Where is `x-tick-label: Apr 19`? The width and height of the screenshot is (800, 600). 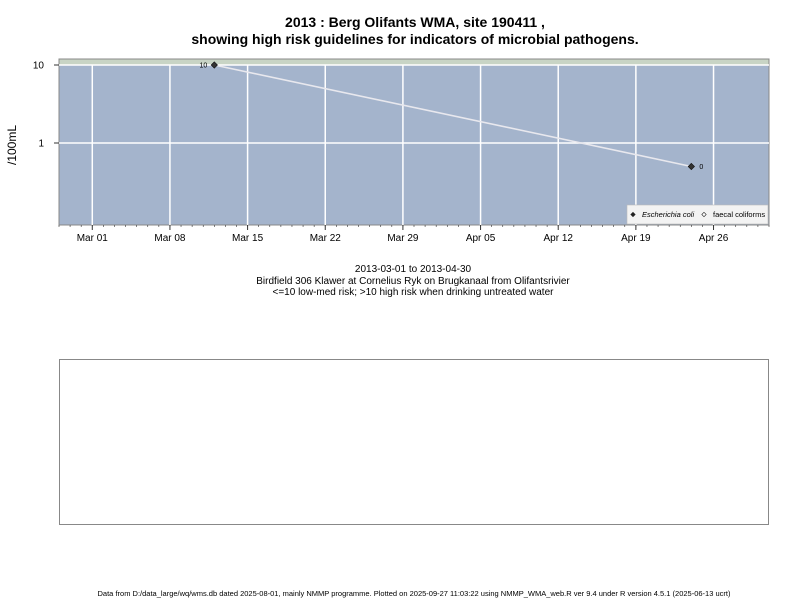
x-tick-label: Apr 19 is located at coordinates (636, 238).